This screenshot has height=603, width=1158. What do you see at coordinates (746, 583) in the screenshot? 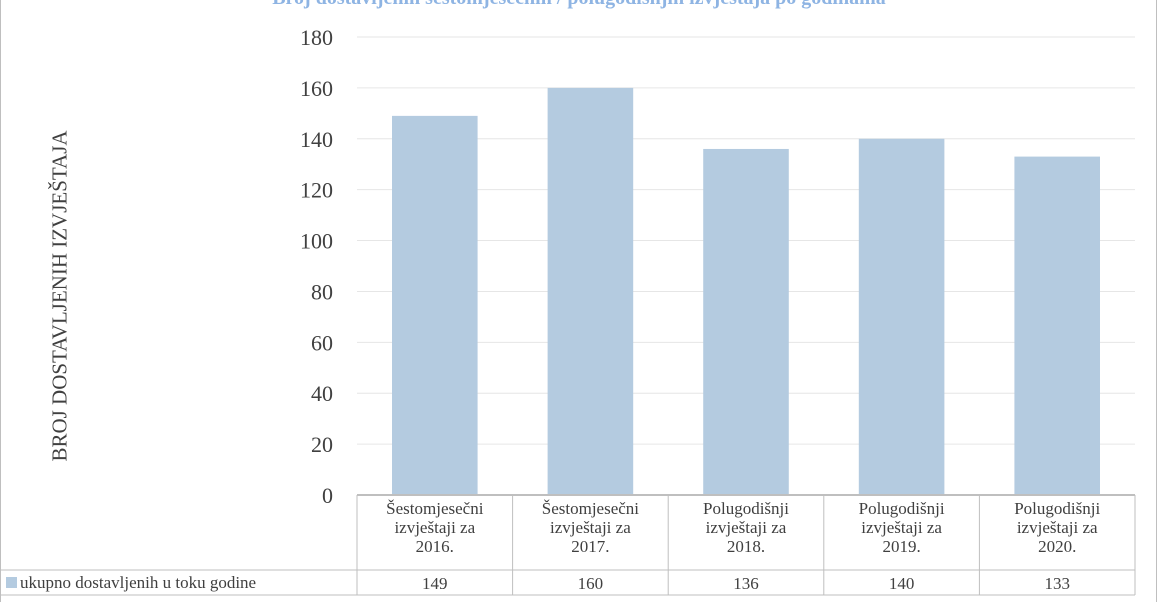
I see `data-table-value: 136` at bounding box center [746, 583].